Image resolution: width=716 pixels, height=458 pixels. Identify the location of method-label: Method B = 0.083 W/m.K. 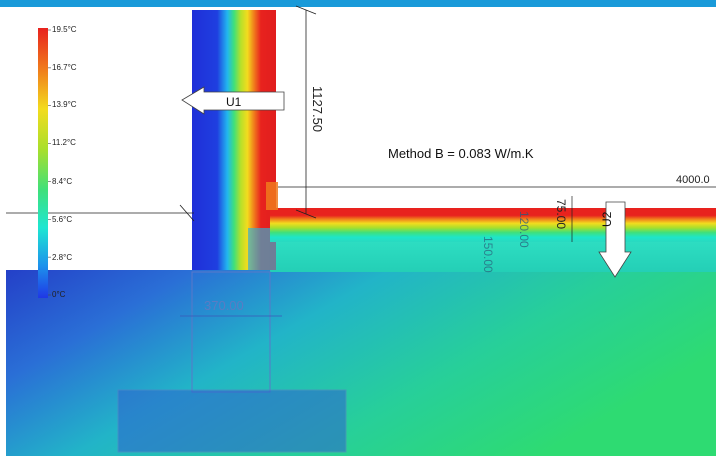
(461, 153).